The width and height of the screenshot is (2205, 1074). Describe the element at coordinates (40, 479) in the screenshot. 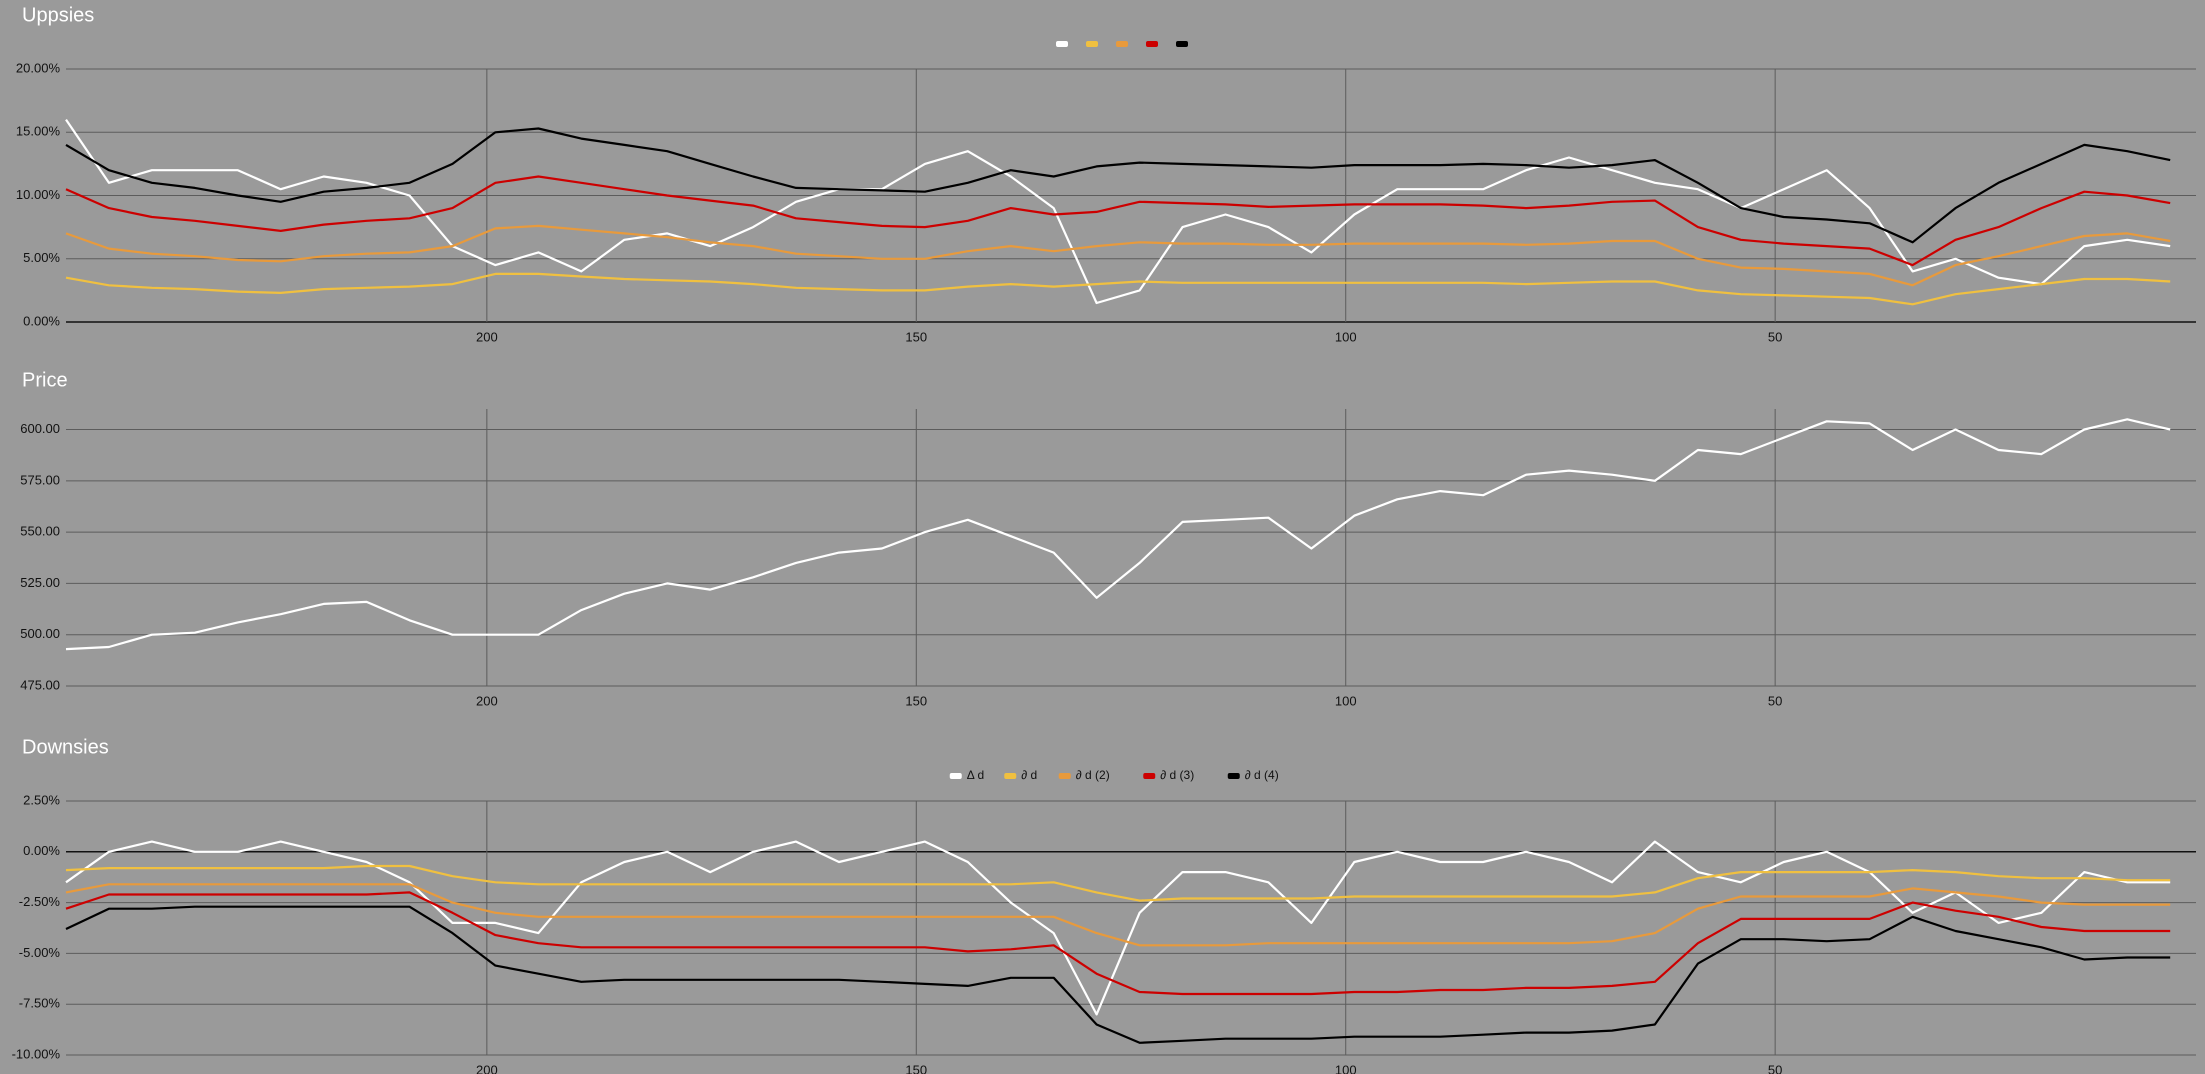

I see `y-tick-label: 575.00` at that location.